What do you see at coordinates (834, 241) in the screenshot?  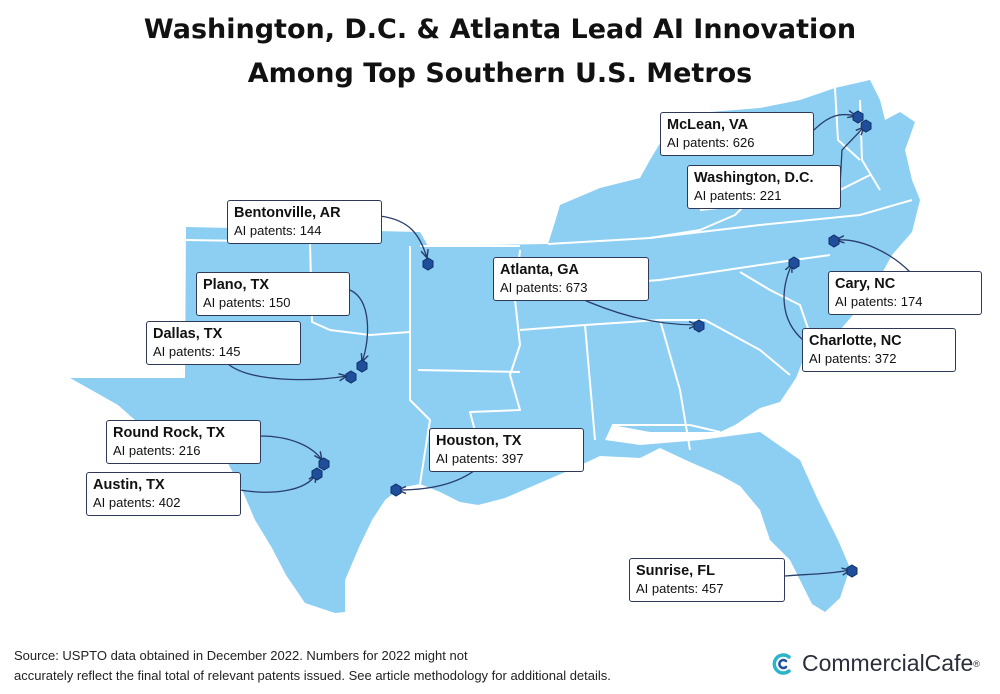 I see `marker-cary` at bounding box center [834, 241].